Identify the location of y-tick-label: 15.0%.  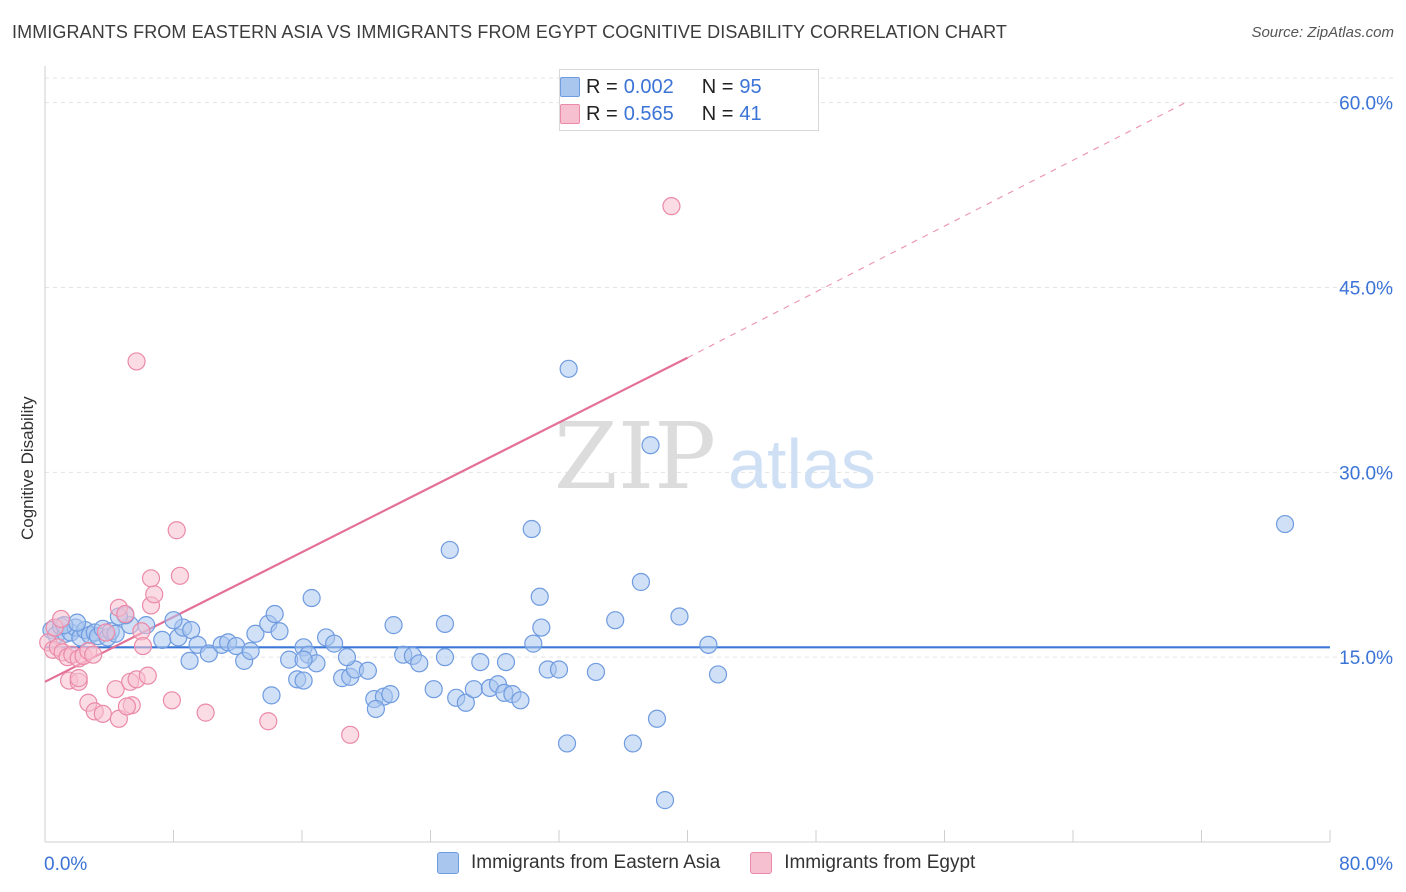
(1366, 658).